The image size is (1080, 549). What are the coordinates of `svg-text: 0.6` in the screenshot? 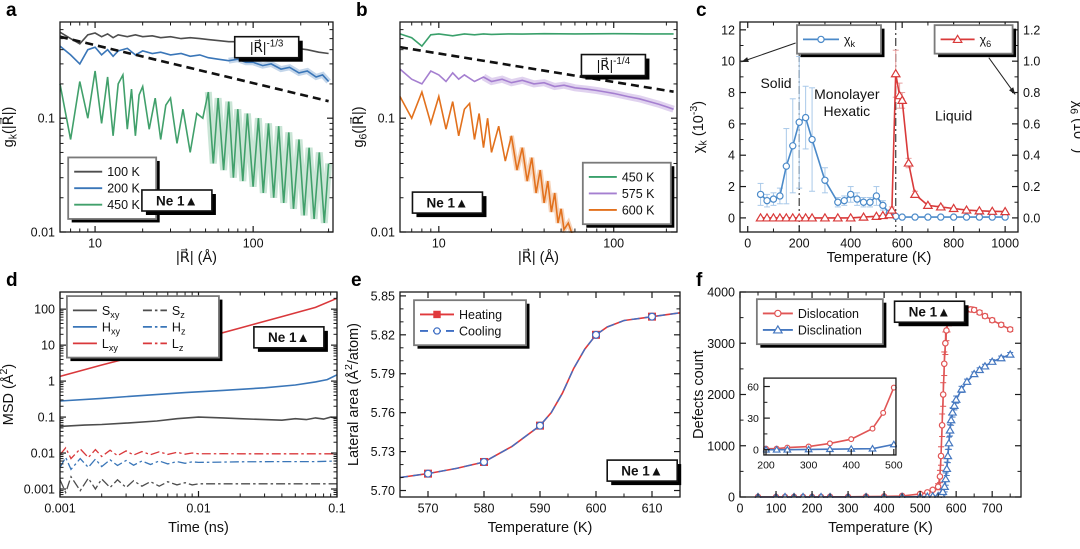 It's located at (1031, 124).